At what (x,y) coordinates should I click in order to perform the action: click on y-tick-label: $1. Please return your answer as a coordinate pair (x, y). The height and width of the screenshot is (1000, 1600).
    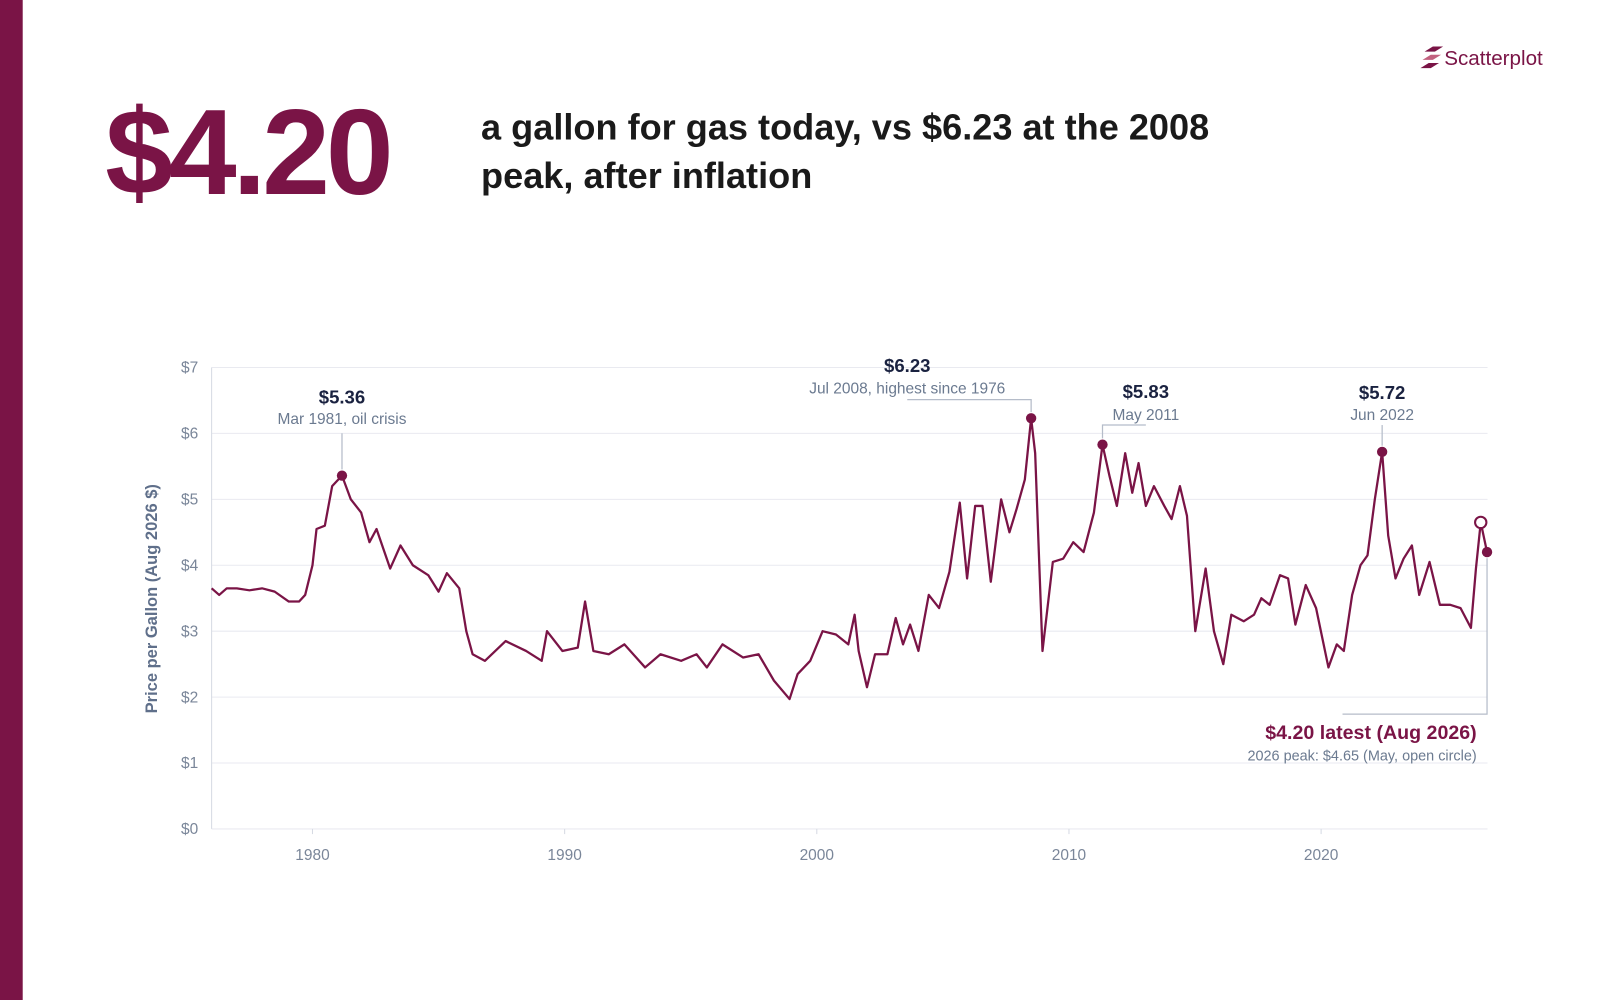
    Looking at the image, I should click on (189, 763).